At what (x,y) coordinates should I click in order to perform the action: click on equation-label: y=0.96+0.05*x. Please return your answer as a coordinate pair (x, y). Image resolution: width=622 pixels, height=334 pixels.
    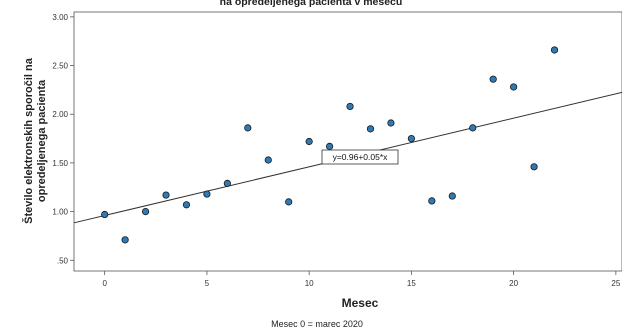
    Looking at the image, I should click on (360, 157).